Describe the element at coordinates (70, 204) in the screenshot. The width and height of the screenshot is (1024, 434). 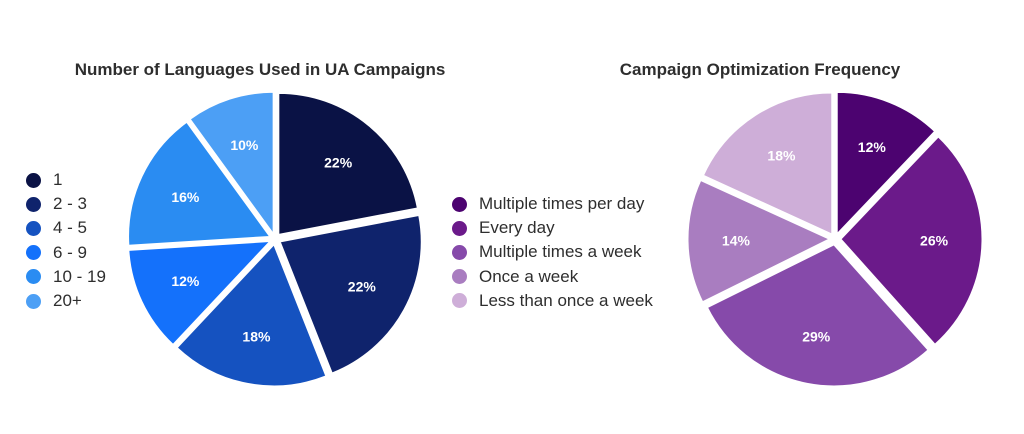
I see `legend-label: 2 - 3` at that location.